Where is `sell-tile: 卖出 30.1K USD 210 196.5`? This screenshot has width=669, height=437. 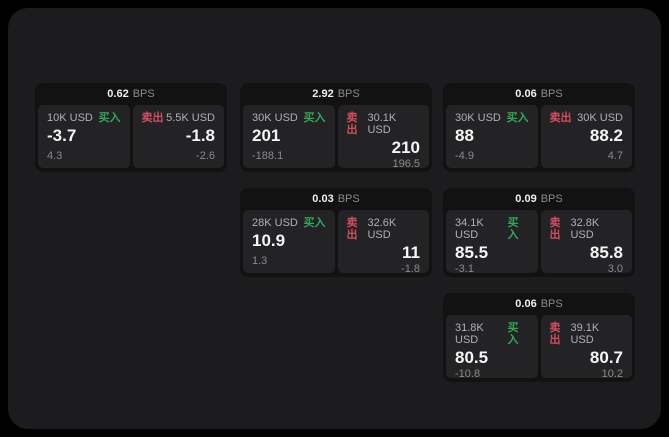 sell-tile: 卖出 30.1K USD 210 196.5 is located at coordinates (383, 137).